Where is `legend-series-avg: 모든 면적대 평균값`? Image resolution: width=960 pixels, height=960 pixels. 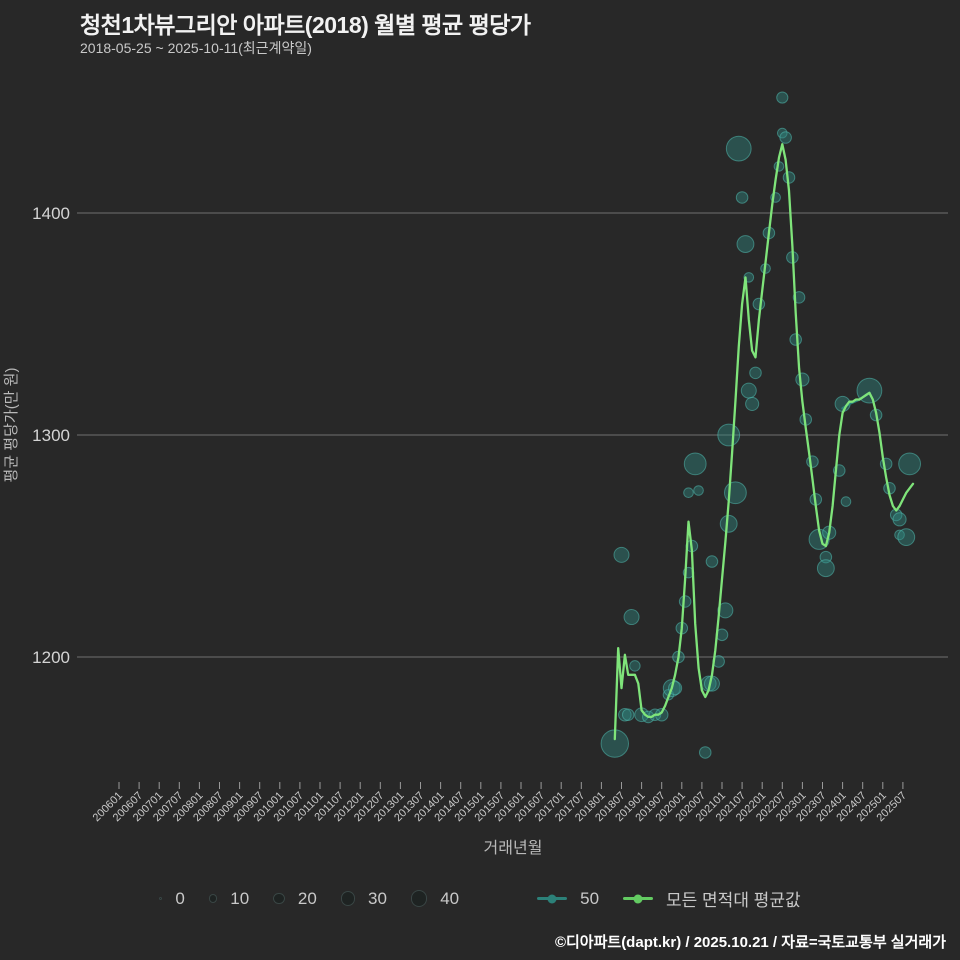
legend-series-avg: 모든 면적대 평균값 is located at coordinates (712, 898).